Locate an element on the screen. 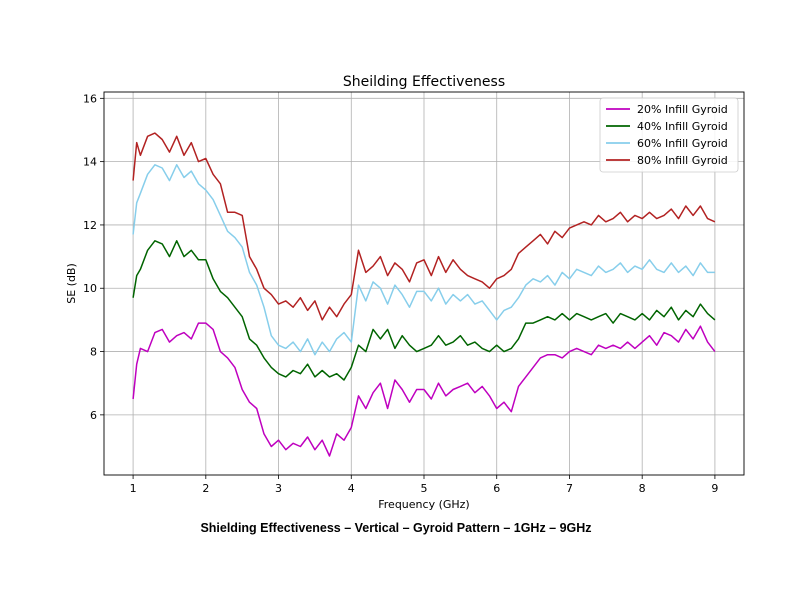 The image size is (792, 612). x-tick-label: 6 is located at coordinates (496, 488).